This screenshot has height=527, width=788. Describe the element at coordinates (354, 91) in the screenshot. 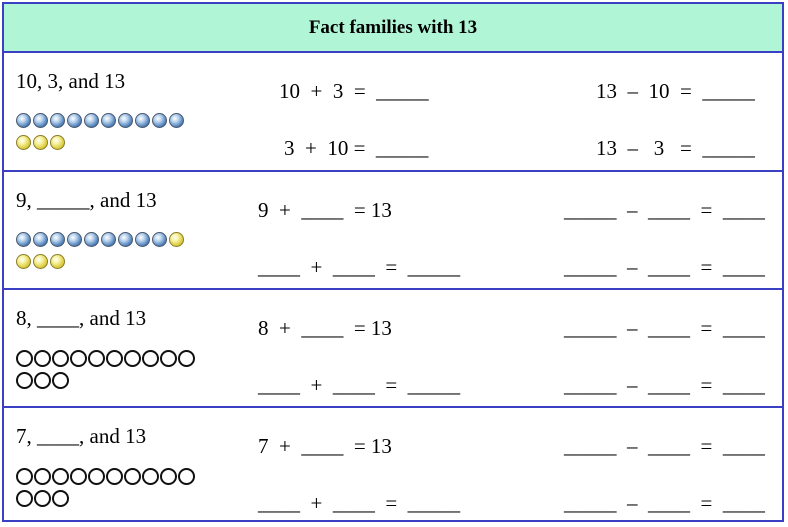

I see `addition-equation: 10 + 3 = _____` at that location.